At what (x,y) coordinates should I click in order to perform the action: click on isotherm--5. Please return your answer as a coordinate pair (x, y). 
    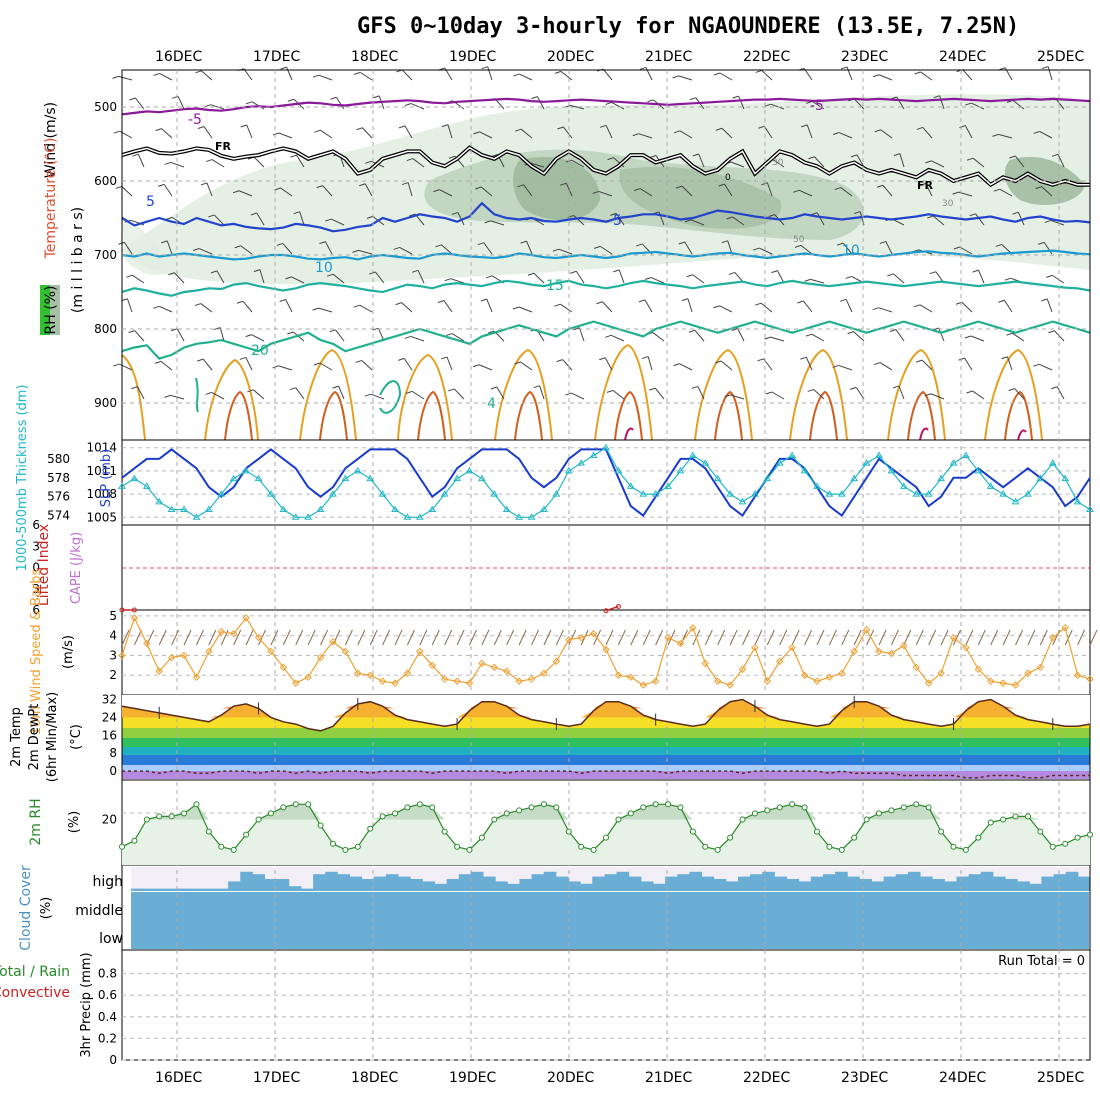
    Looking at the image, I should click on (606, 106).